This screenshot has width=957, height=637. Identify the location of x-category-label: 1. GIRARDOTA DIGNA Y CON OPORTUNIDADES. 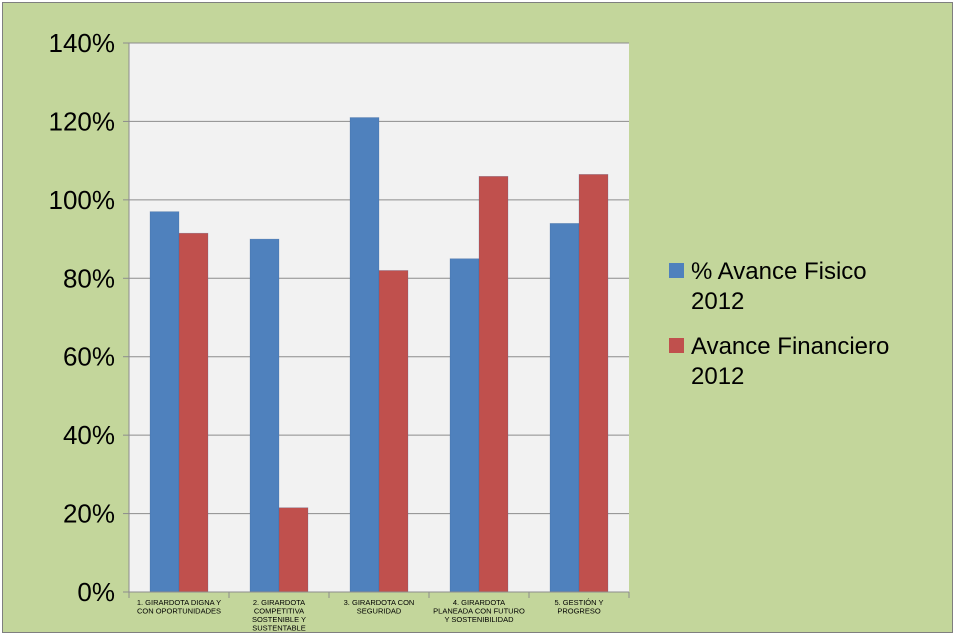
(179, 607).